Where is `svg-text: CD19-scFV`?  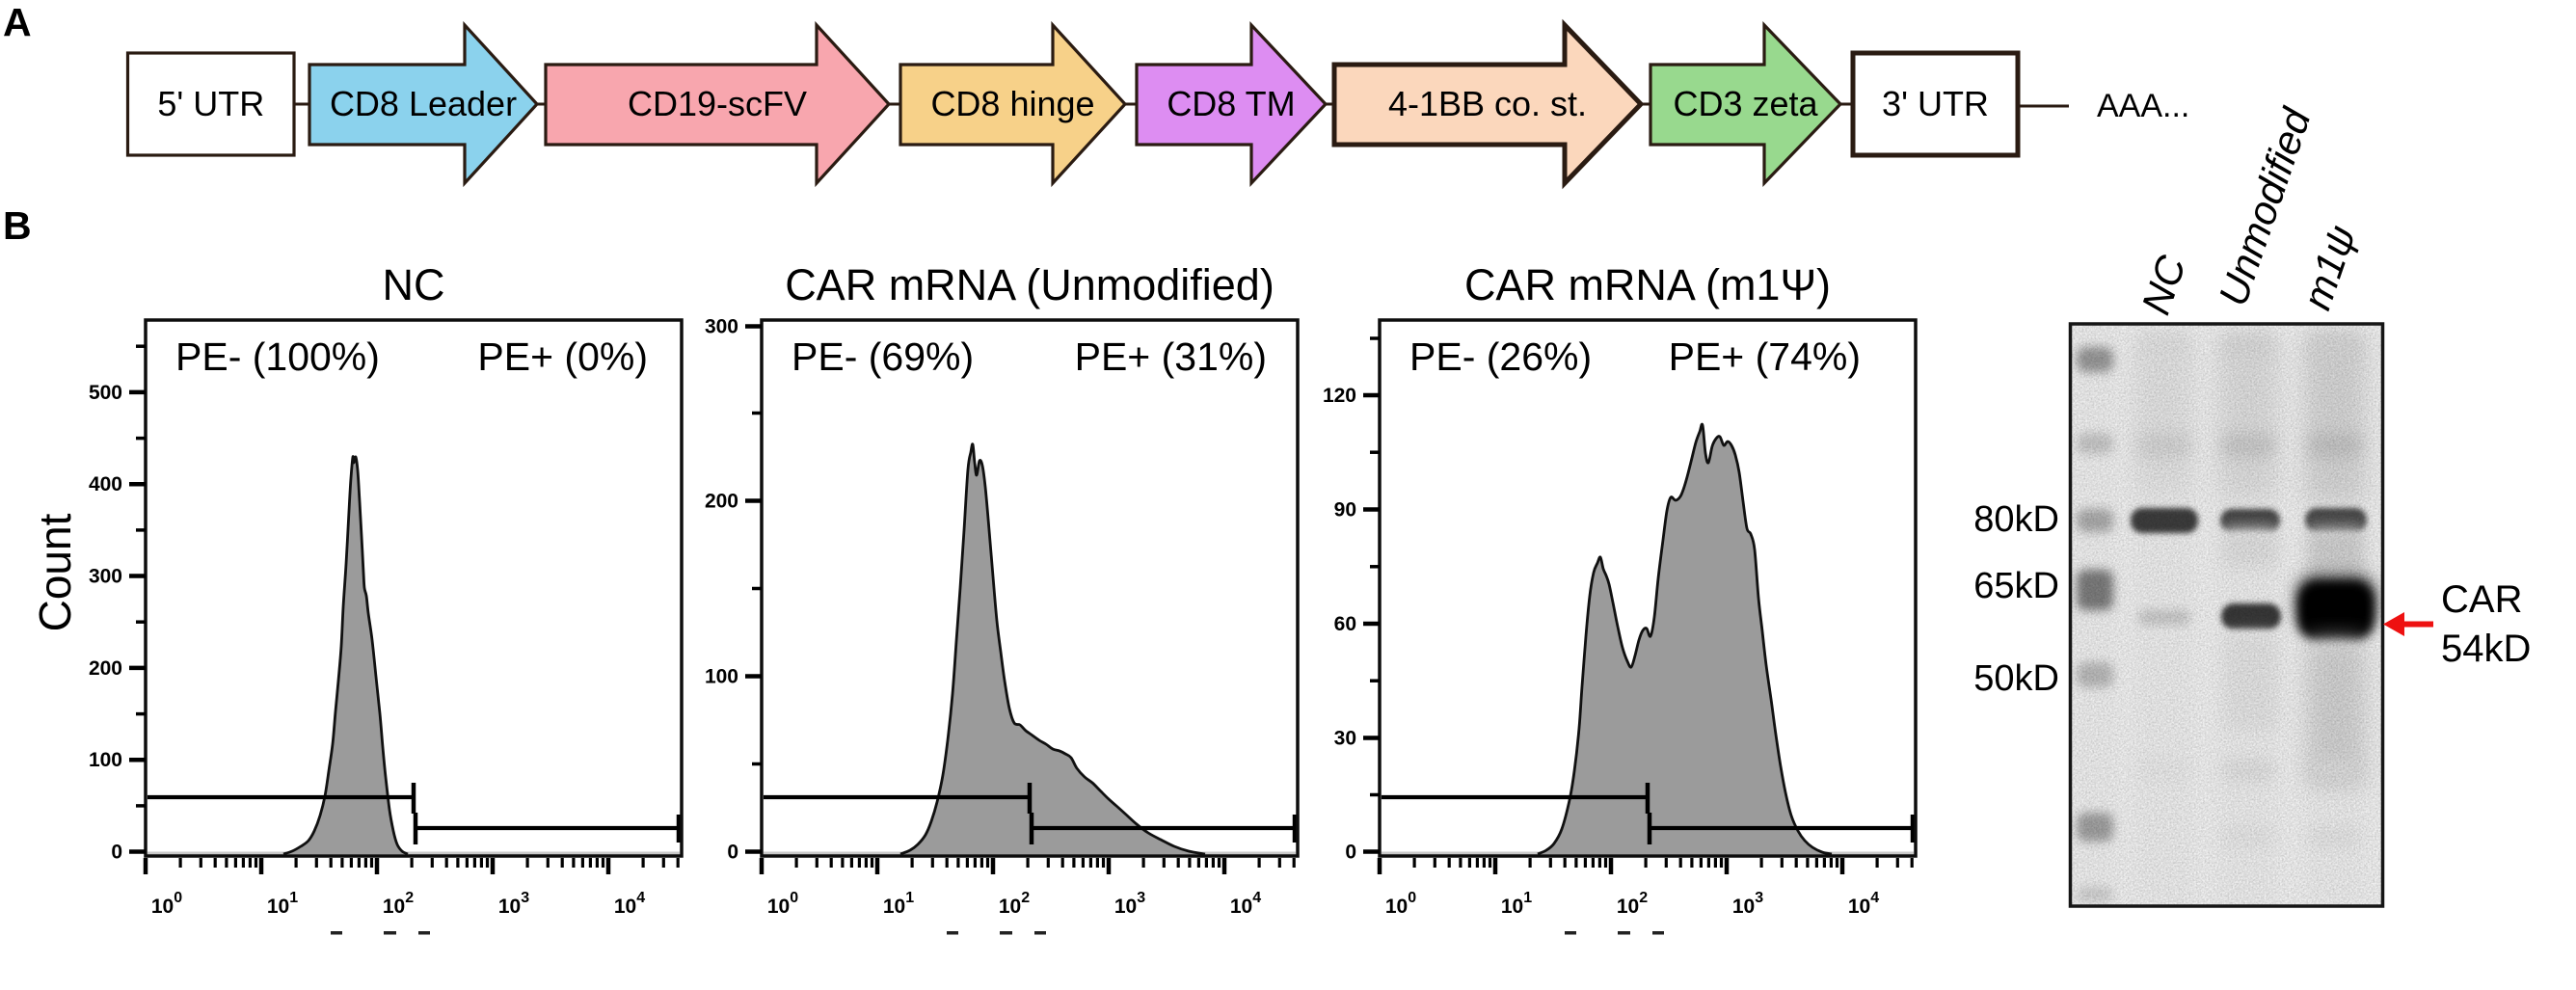 svg-text: CD19-scFV is located at coordinates (717, 103).